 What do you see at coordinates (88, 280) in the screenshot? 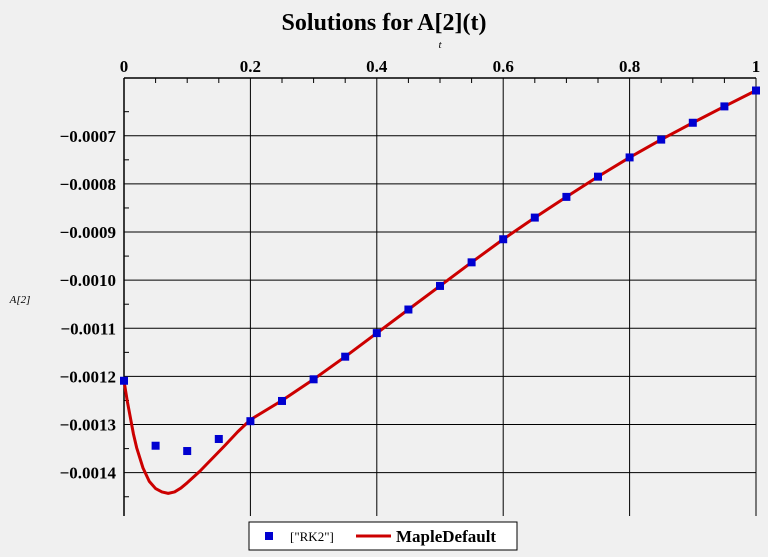
I see `y-tick-label: −0.0010` at bounding box center [88, 280].